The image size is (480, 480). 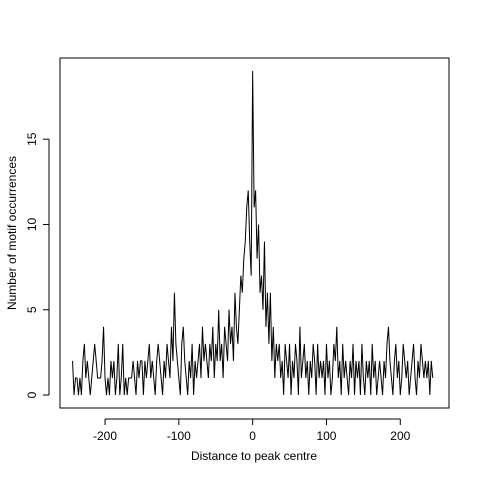 I want to click on y-tick-label: 5, so click(x=32, y=309).